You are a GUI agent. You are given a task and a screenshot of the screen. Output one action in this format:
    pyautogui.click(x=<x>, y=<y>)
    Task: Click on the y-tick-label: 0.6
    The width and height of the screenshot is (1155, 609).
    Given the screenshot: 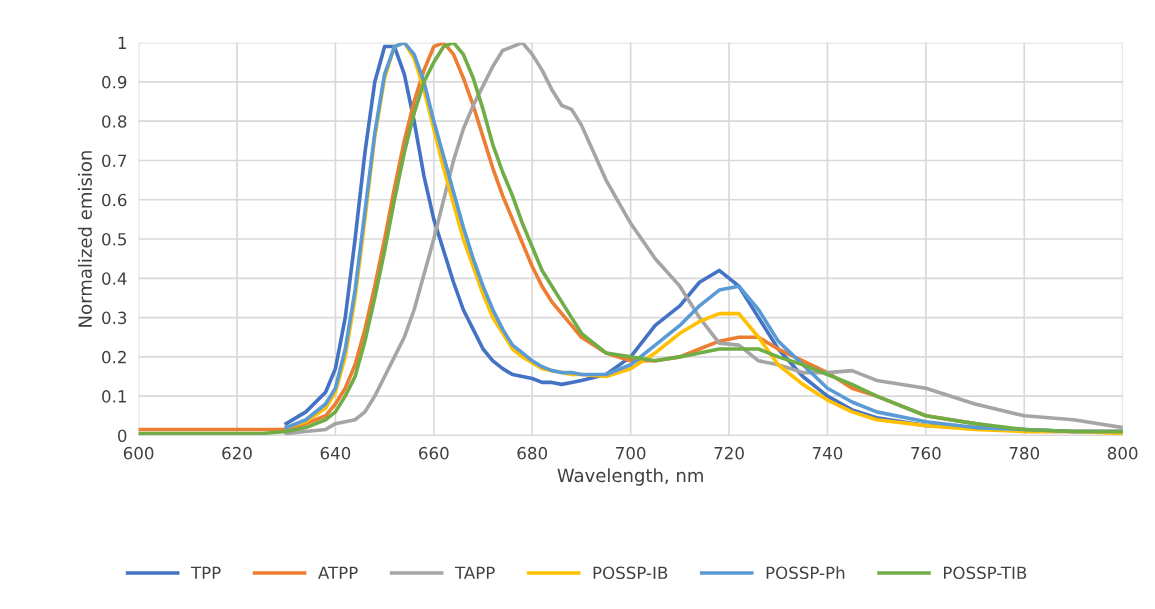 What is the action you would take?
    pyautogui.click(x=114, y=200)
    